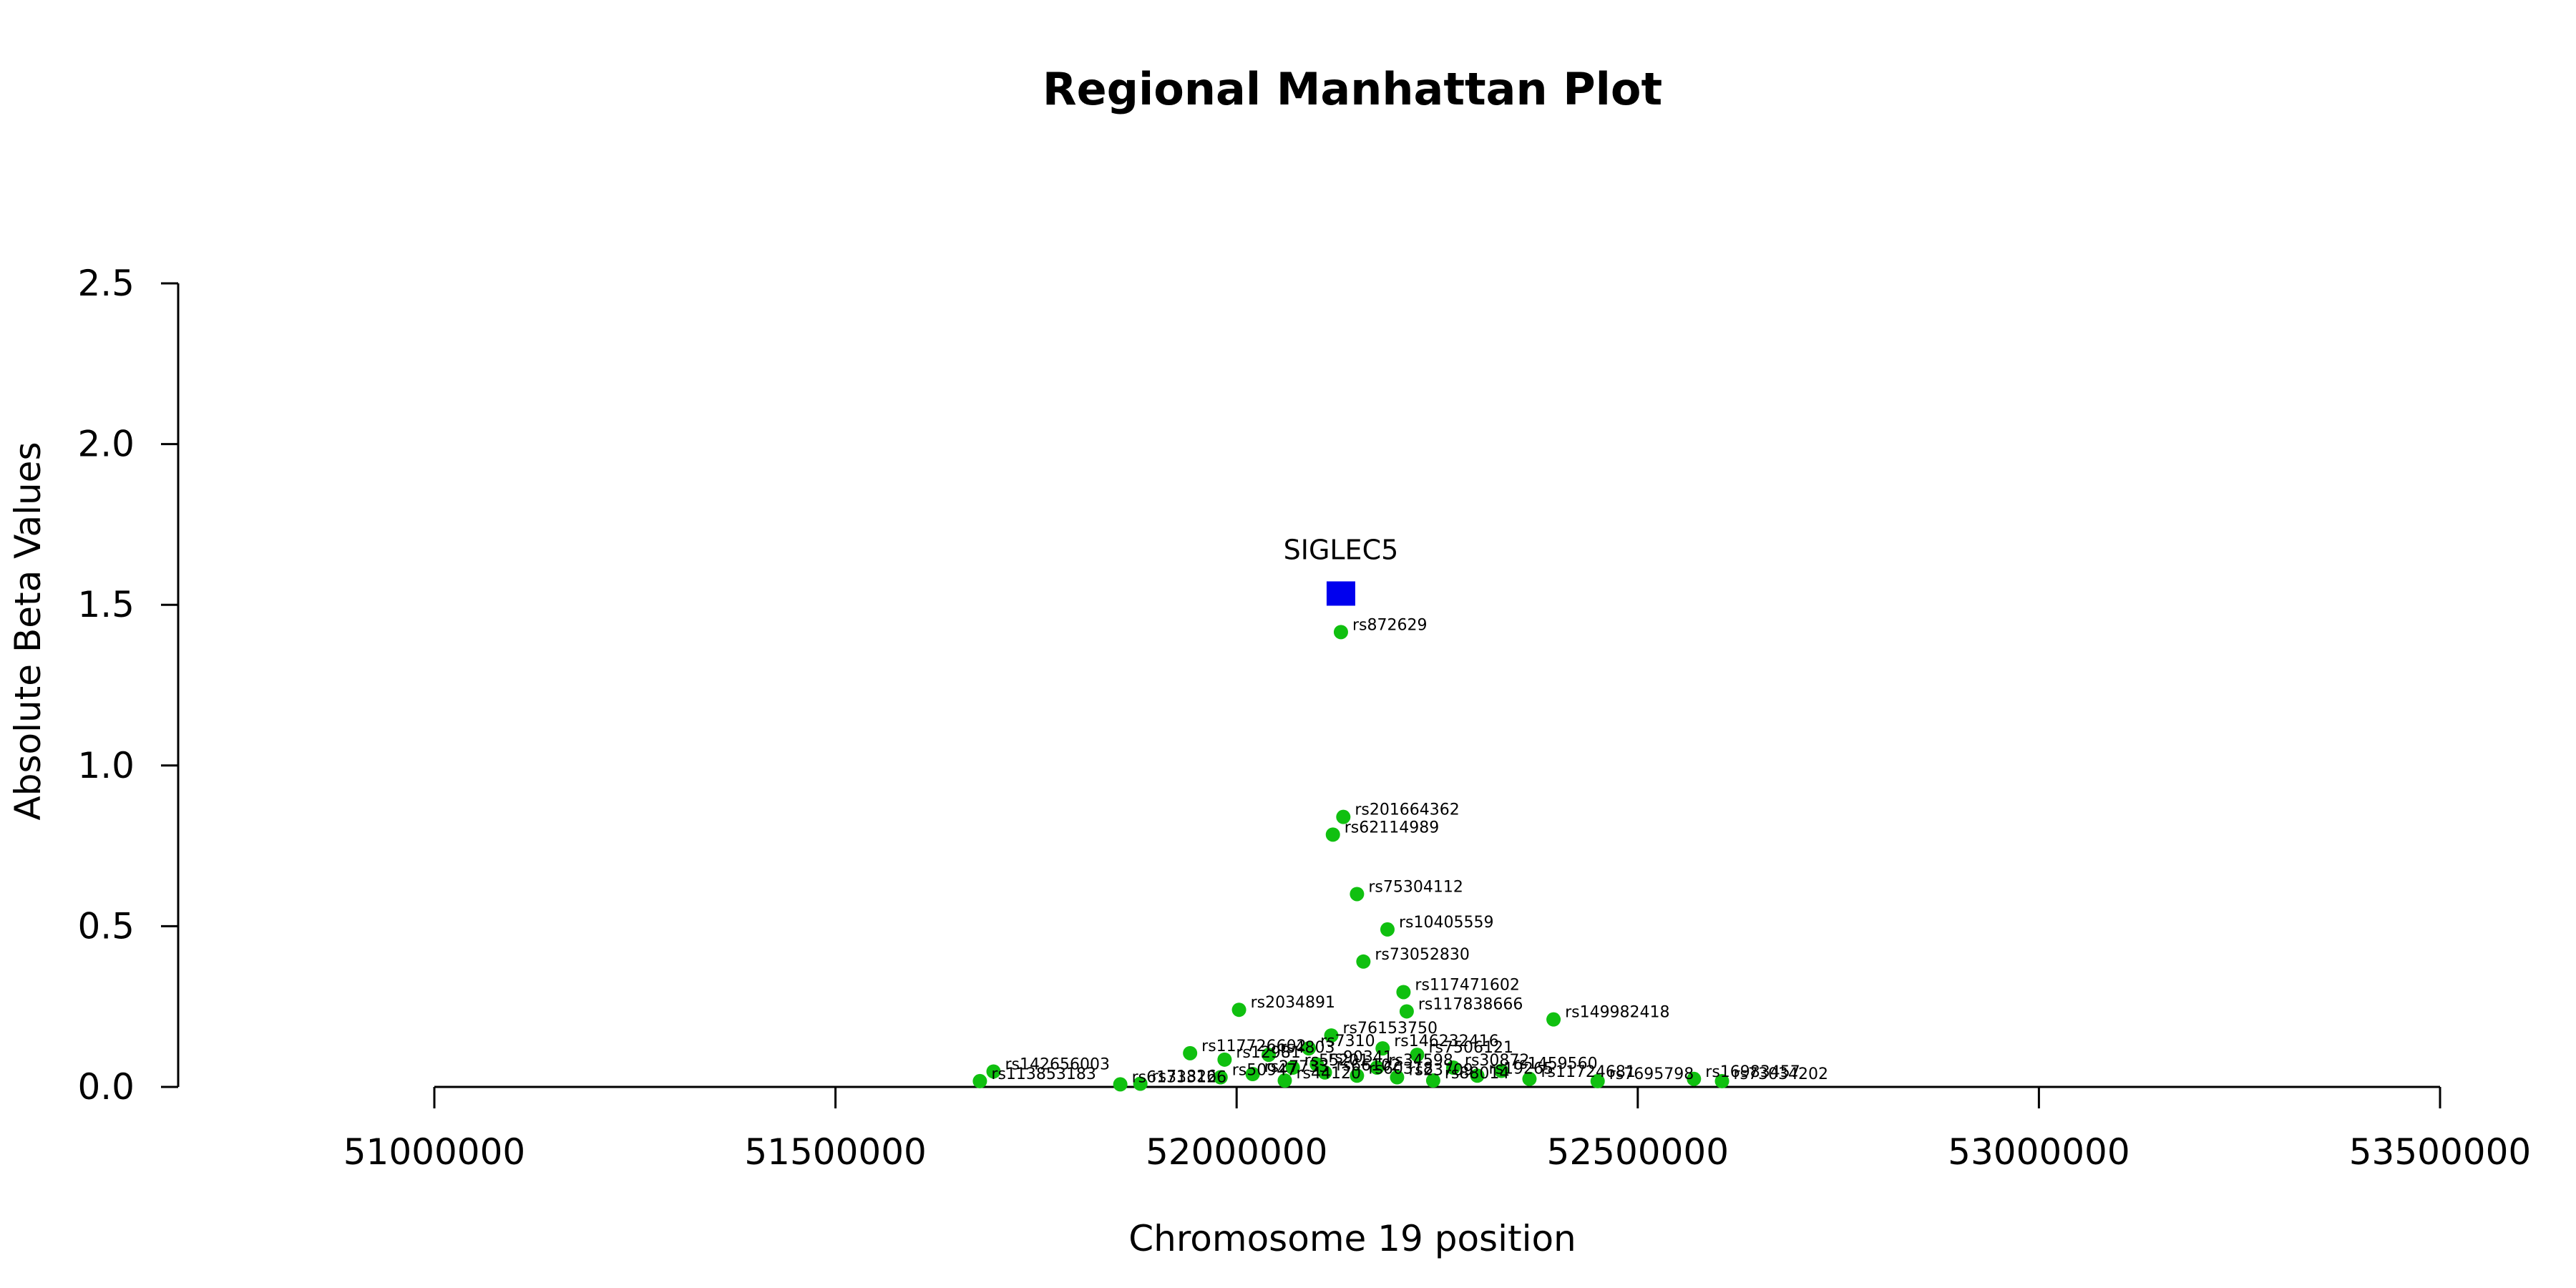 The height and width of the screenshot is (1288, 2576). I want to click on x-tick-label: 52000000, so click(1237, 1152).